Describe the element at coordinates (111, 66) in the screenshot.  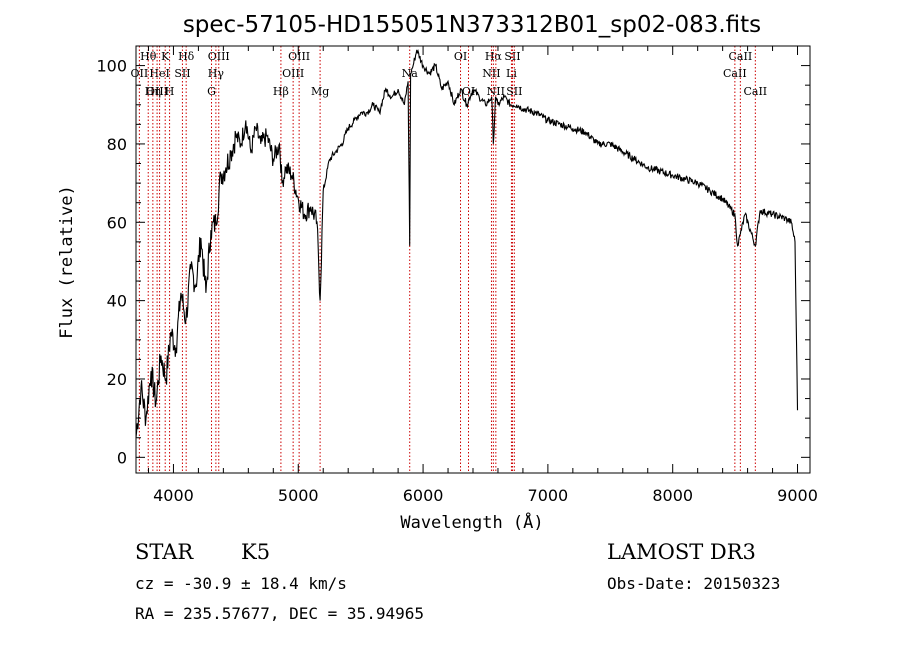
I see `y-tick-label-5: 100` at that location.